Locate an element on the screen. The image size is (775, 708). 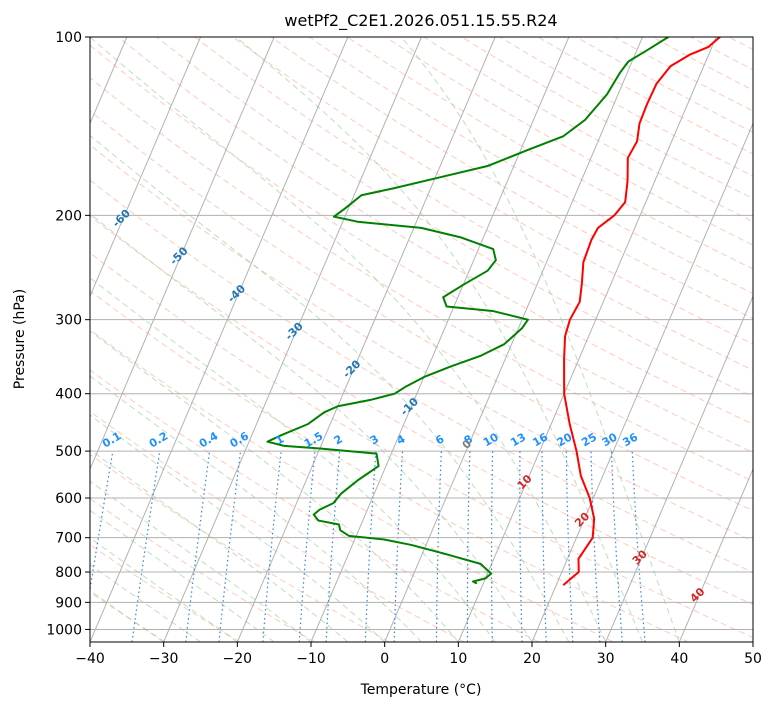
y-tick-label: 500 is located at coordinates (68, 452).